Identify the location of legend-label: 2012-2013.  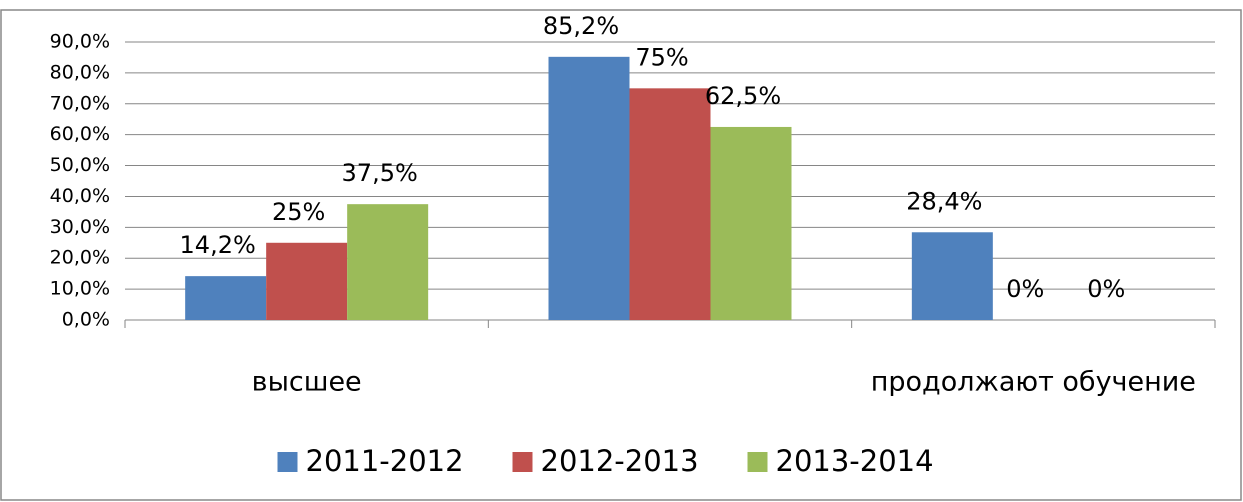
(620, 461).